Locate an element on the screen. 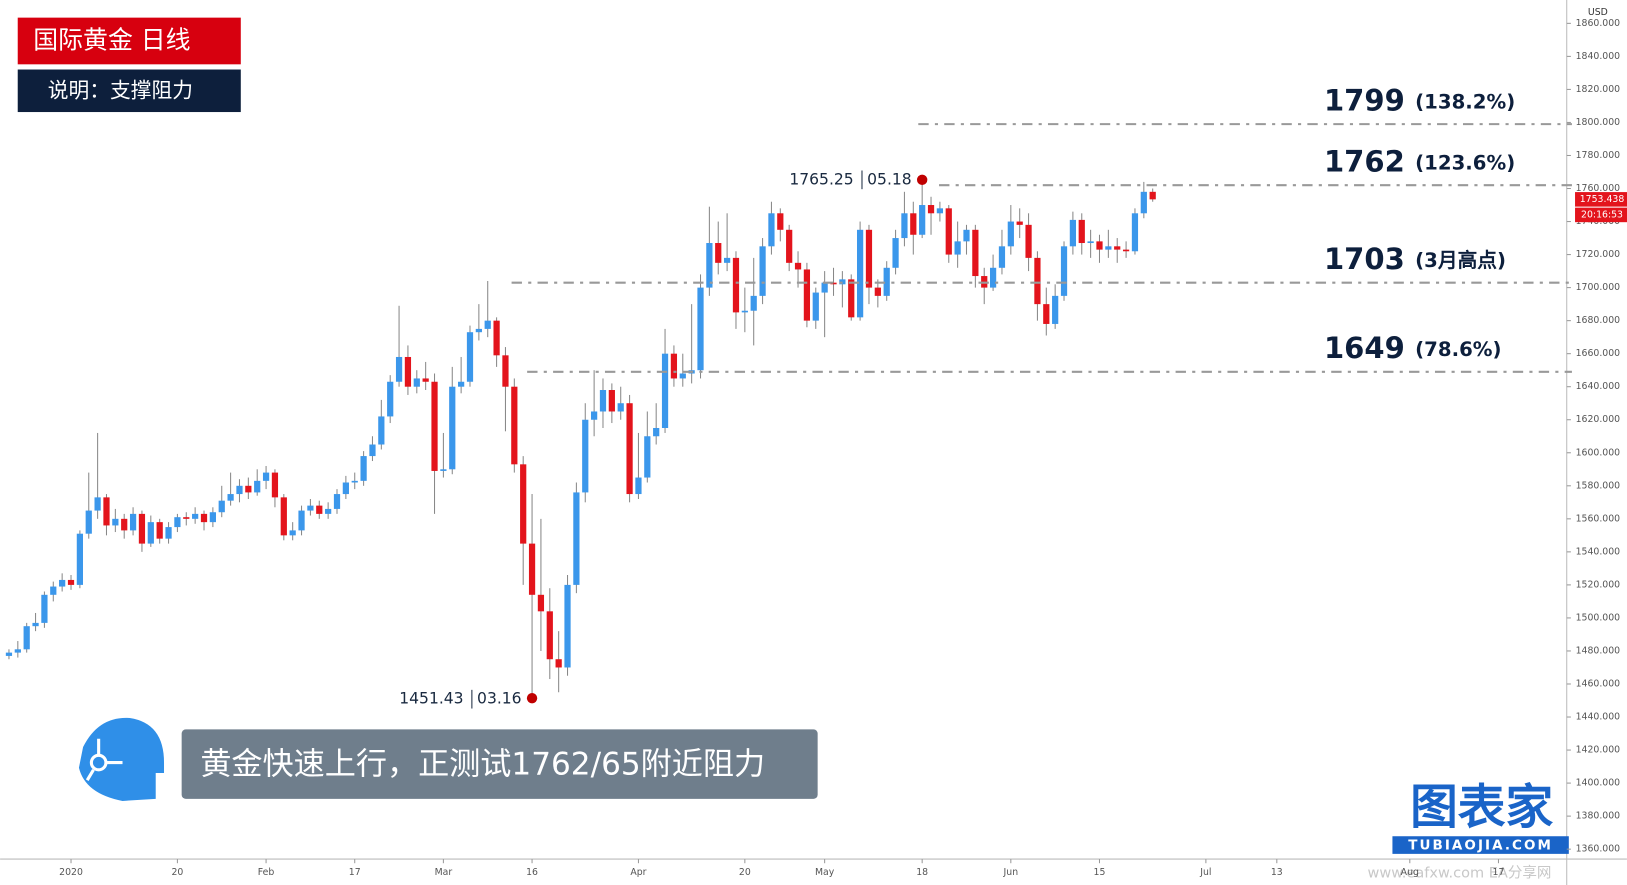  logo-icon is located at coordinates (121, 759).